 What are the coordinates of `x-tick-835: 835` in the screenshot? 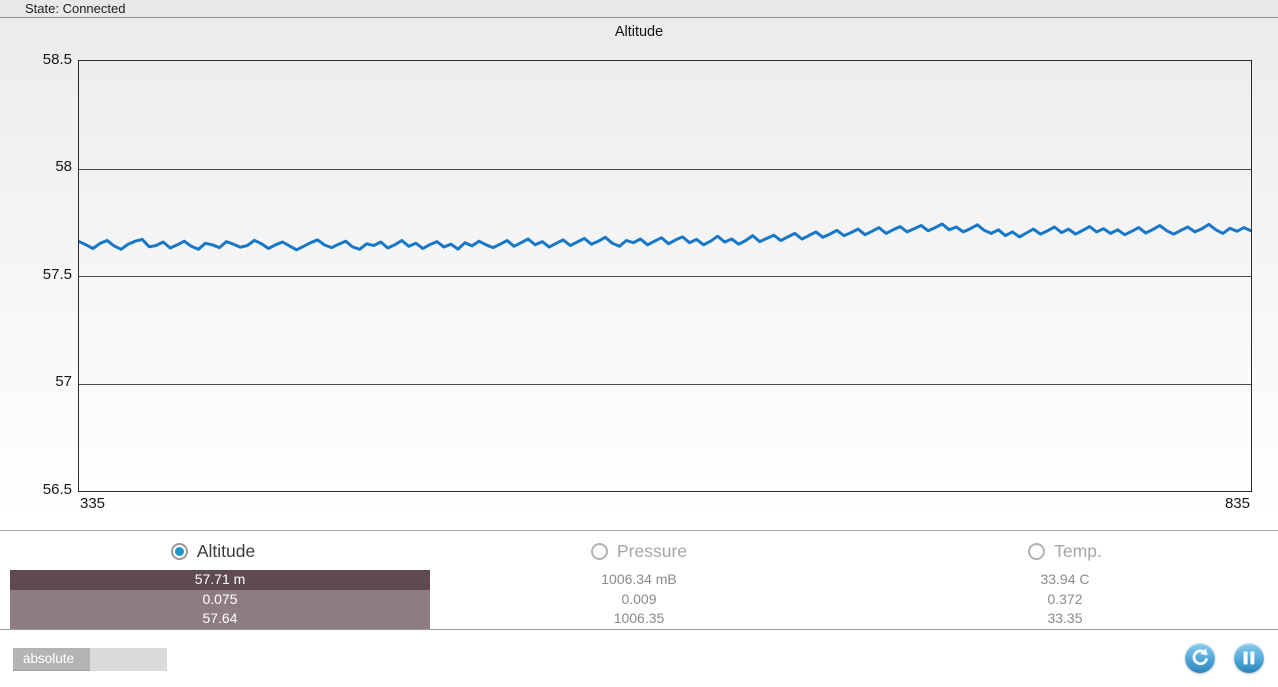 It's located at (1237, 503).